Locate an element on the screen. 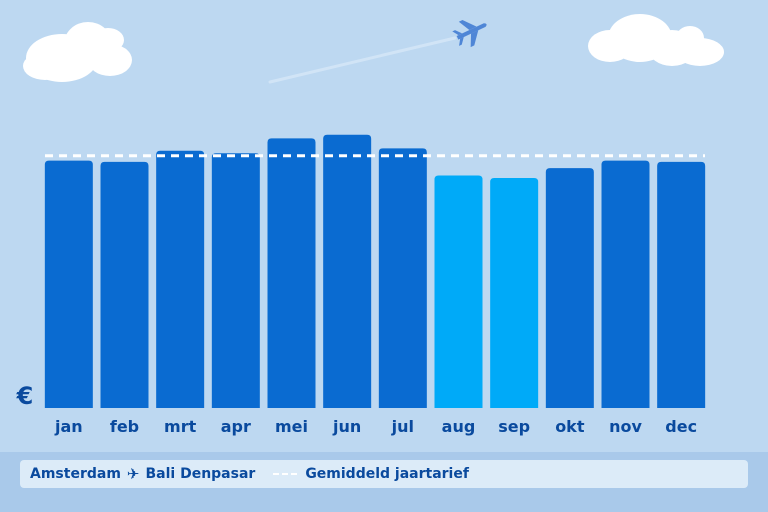 The image size is (768, 512). x-tick-label-jul: jul is located at coordinates (402, 426).